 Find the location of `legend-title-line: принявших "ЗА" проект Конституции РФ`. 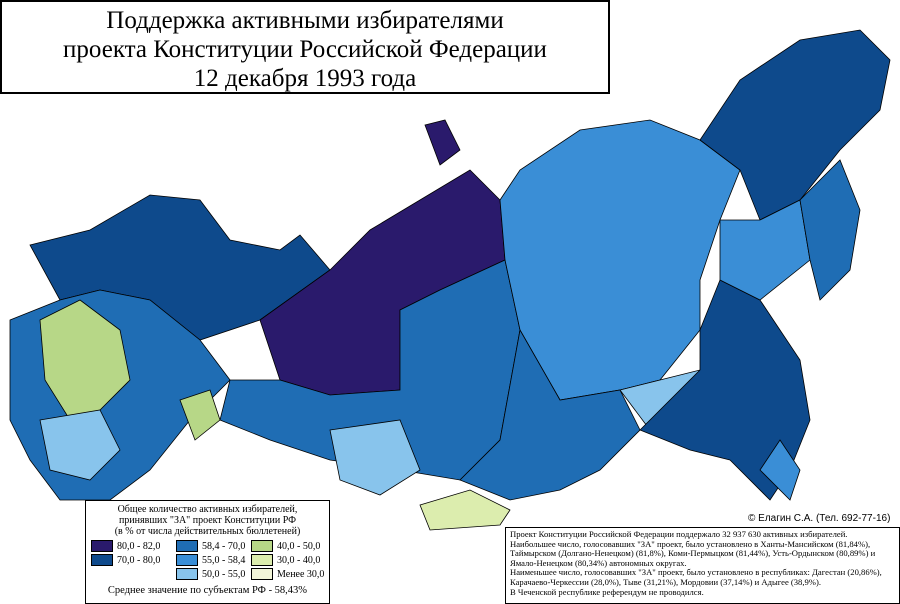

legend-title-line: принявших "ЗА" проект Конституции РФ is located at coordinates (207, 520).